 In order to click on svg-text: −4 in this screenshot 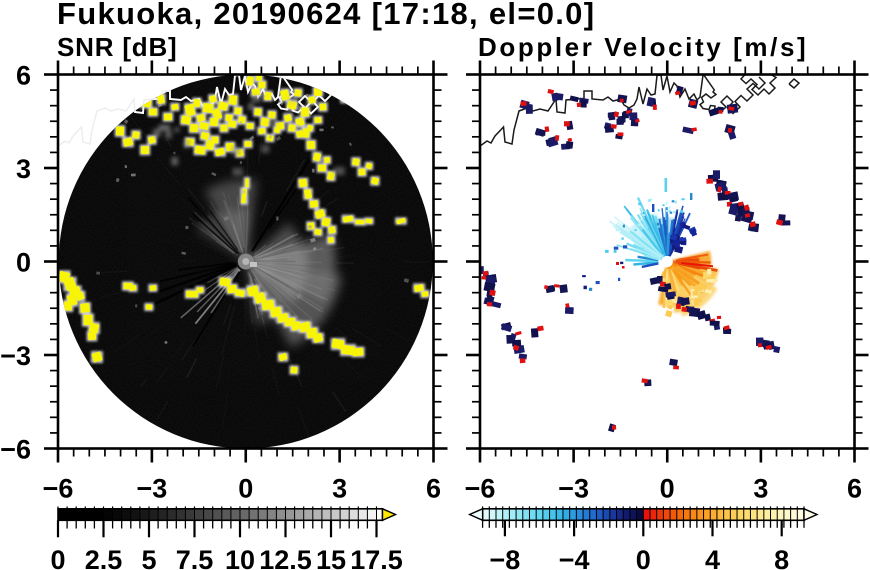, I will do `click(574, 557)`.